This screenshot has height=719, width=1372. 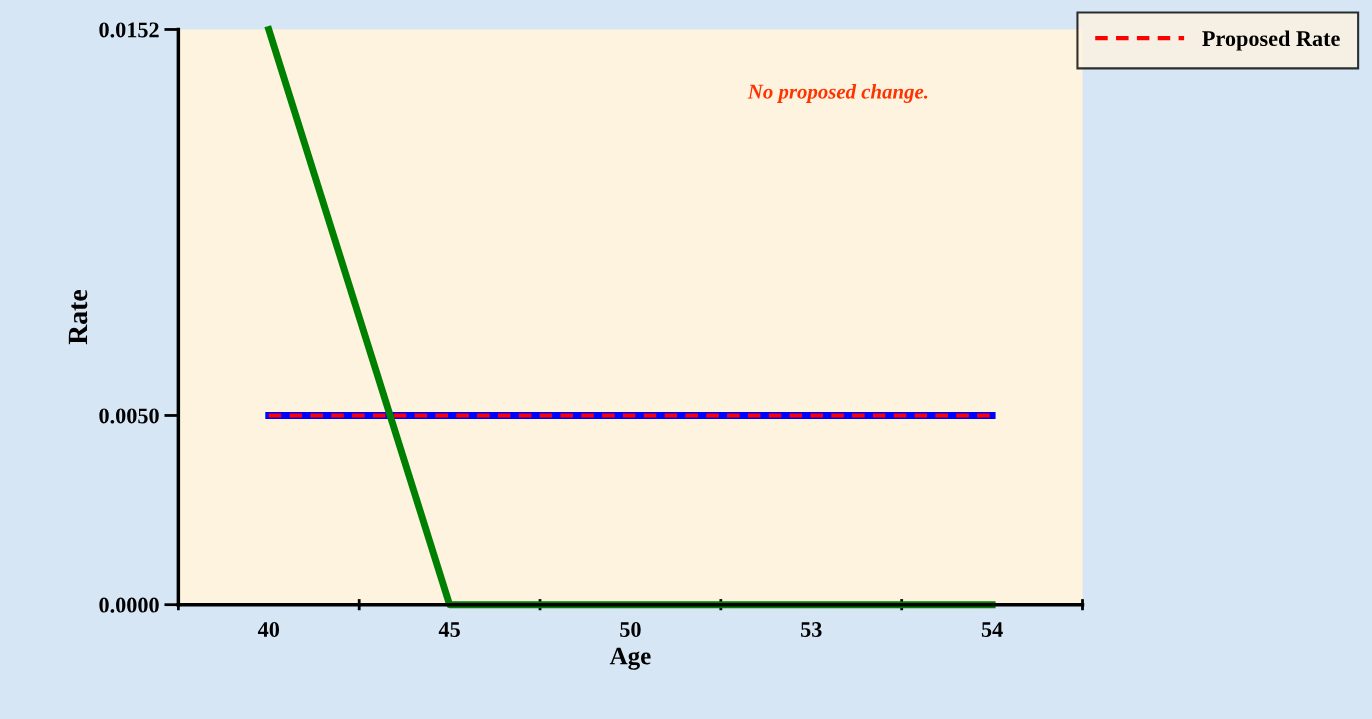 I want to click on y-tick-label: 0.0000, so click(x=129, y=605).